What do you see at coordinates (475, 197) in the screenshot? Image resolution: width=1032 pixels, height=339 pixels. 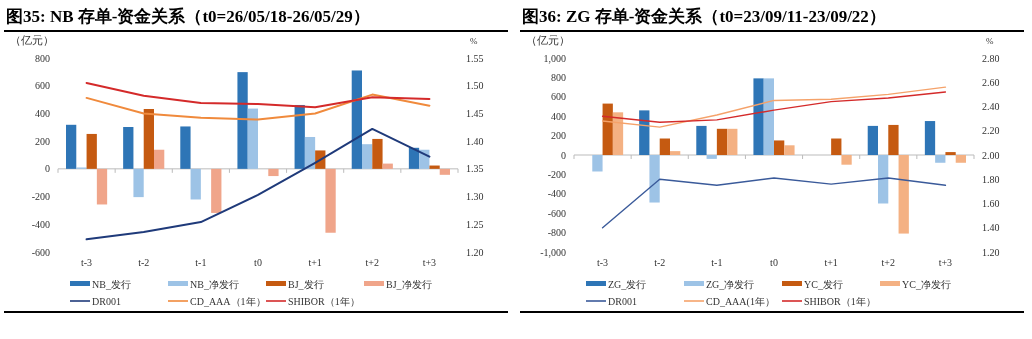 I see `y2-tick-label: 1.30` at bounding box center [475, 197].